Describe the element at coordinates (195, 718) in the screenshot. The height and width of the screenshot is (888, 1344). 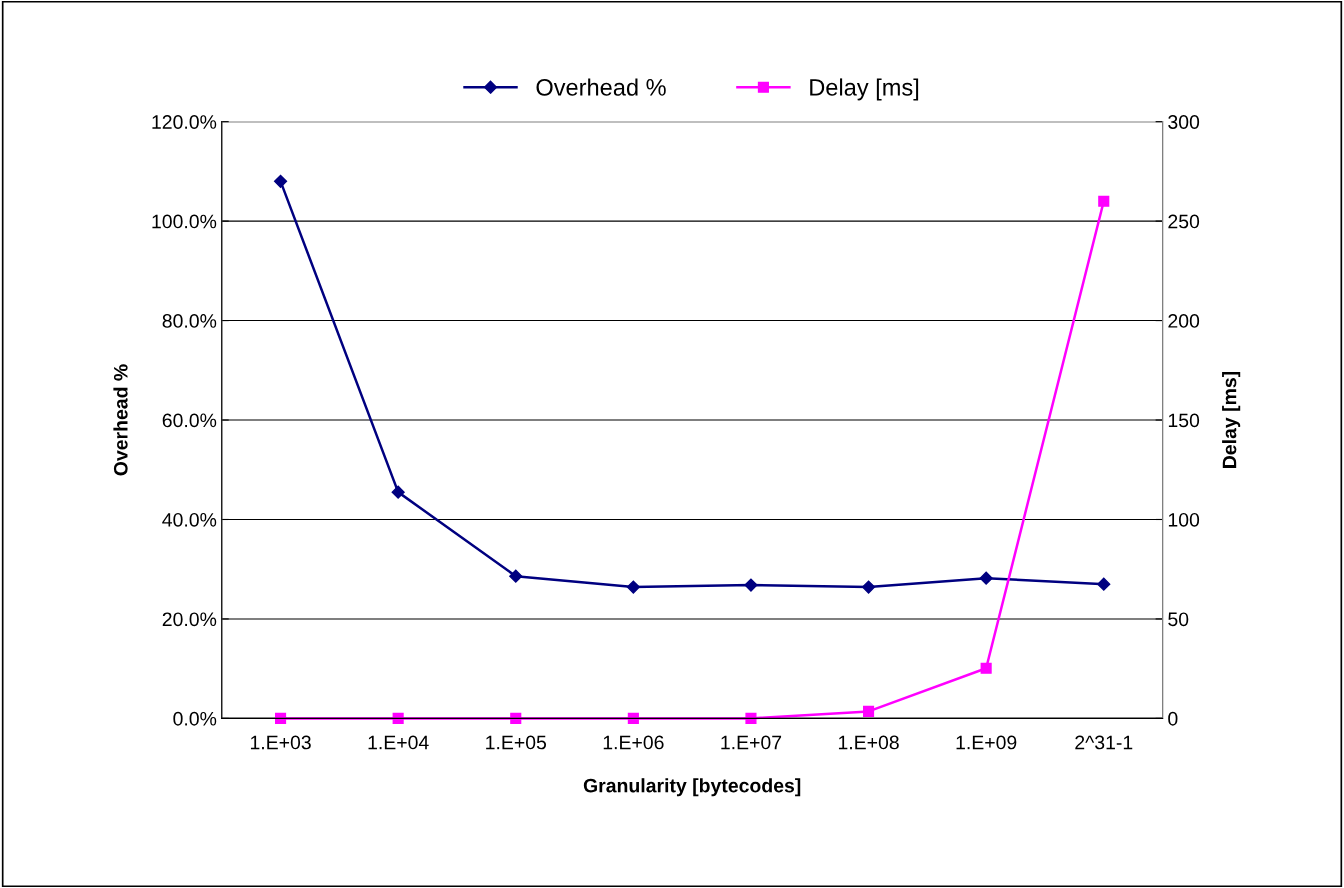
I see `y-tick-label: 0.0%` at that location.